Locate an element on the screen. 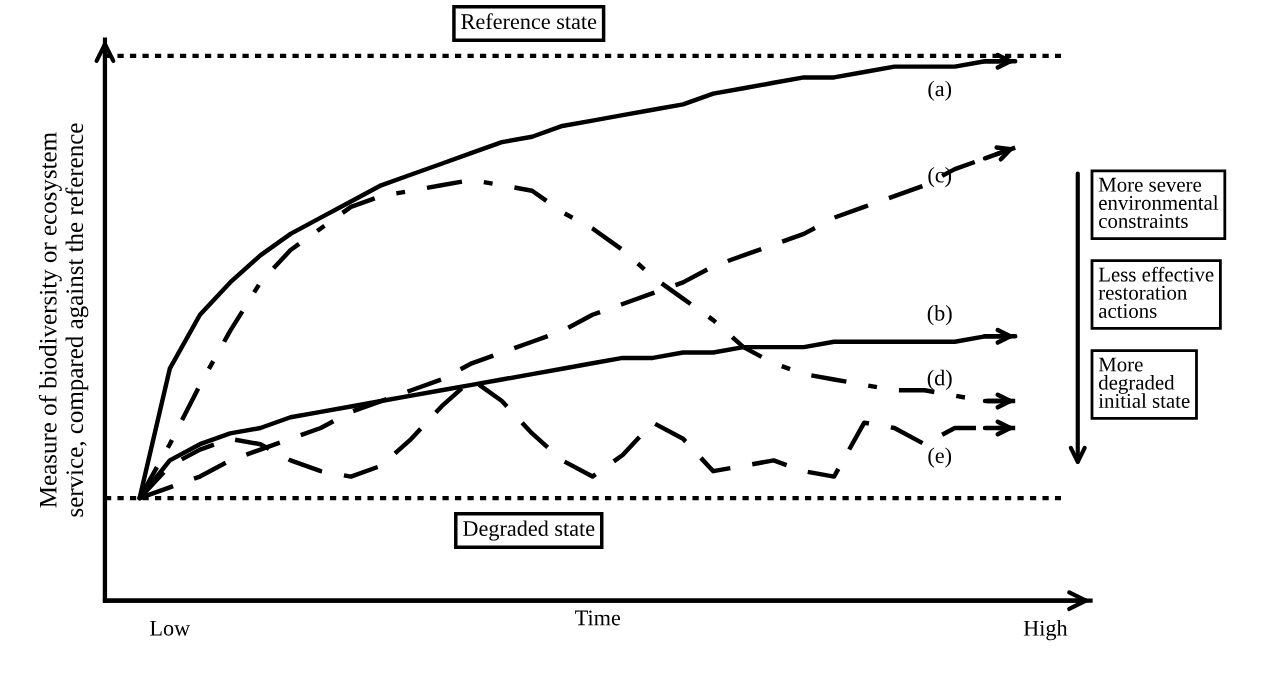 This screenshot has height=681, width=1280. series-label: (e) is located at coordinates (940, 457).